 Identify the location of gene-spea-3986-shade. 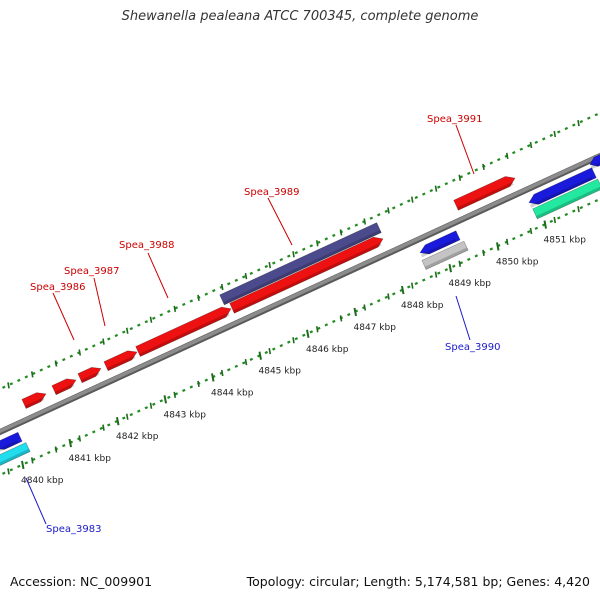
(64, 389).